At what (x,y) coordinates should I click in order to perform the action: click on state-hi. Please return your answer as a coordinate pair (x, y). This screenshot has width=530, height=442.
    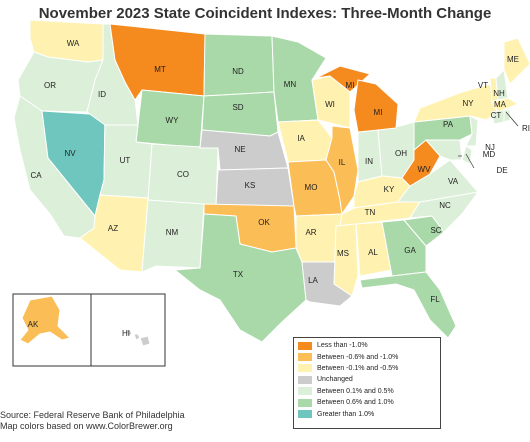
    Looking at the image, I should click on (138, 338).